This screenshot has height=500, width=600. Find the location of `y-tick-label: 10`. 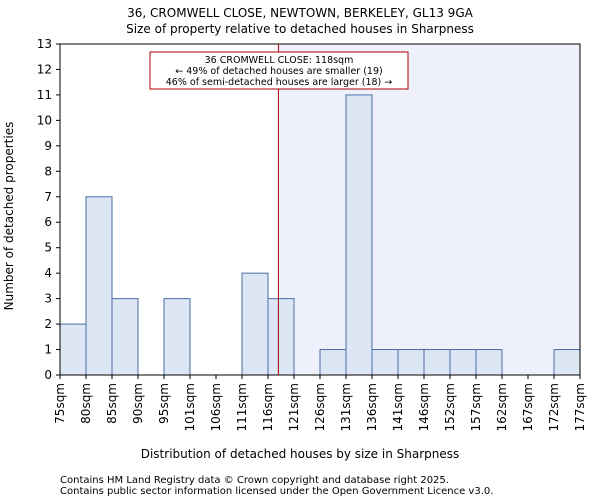

y-tick-label: 10 is located at coordinates (44, 120).